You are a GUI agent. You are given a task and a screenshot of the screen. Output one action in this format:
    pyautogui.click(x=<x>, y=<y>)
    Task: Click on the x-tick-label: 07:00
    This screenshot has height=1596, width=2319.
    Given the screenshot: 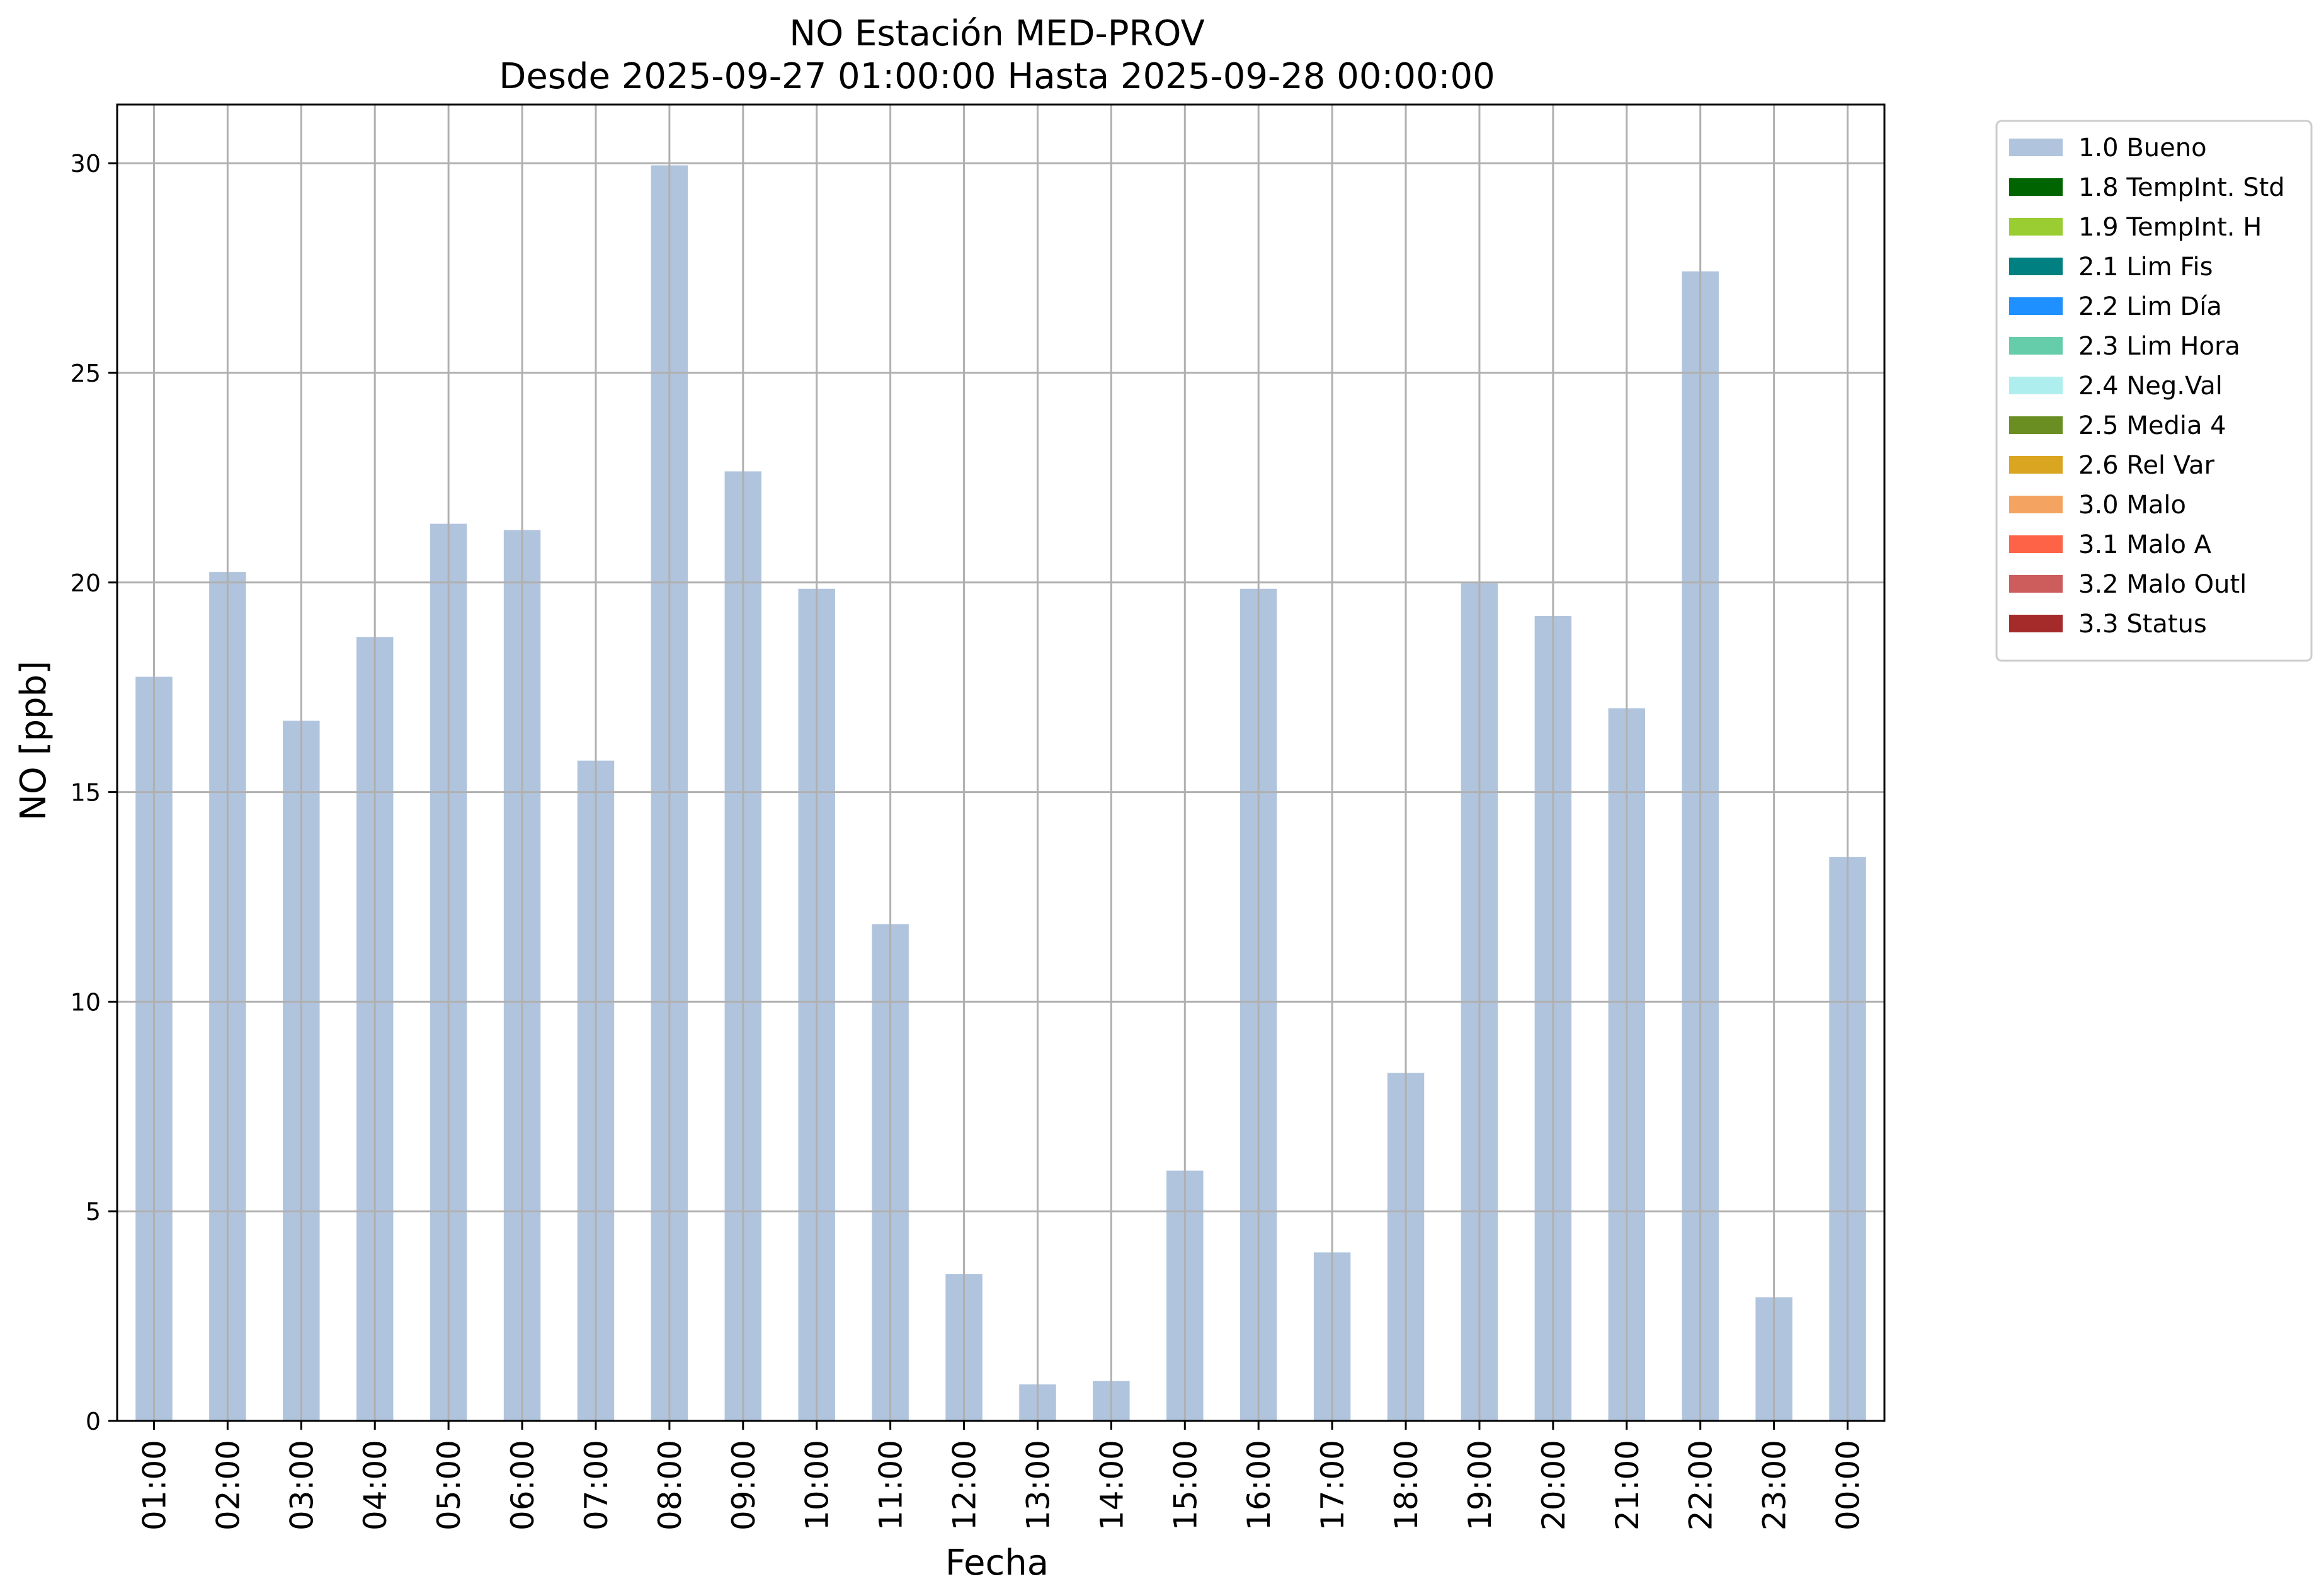 What is the action you would take?
    pyautogui.click(x=596, y=1485)
    